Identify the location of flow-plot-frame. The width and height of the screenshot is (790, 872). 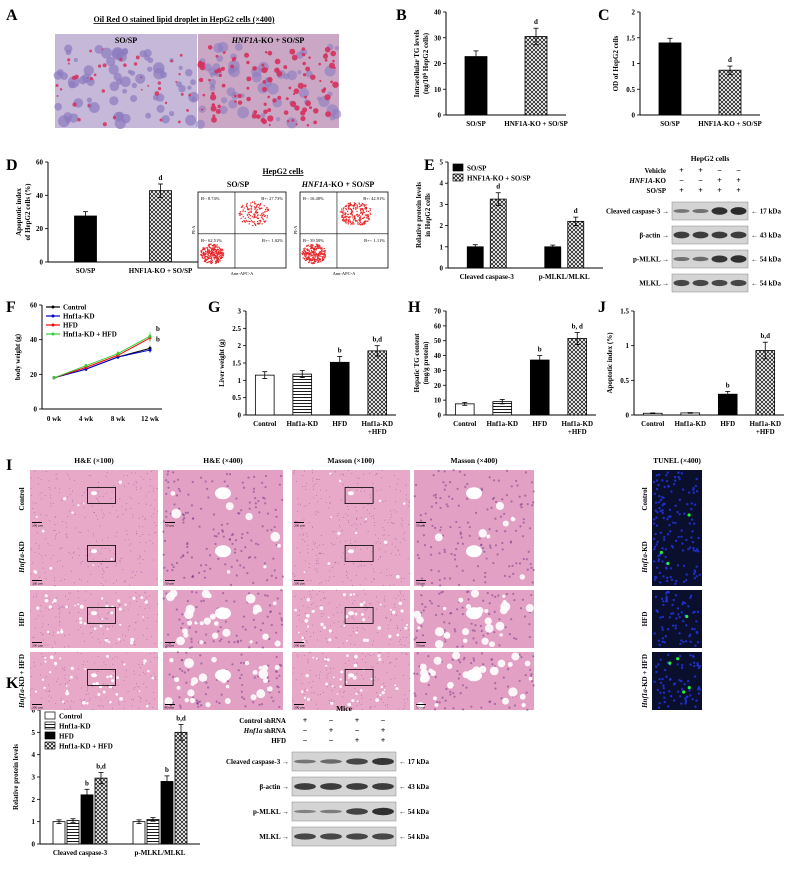
(242, 230).